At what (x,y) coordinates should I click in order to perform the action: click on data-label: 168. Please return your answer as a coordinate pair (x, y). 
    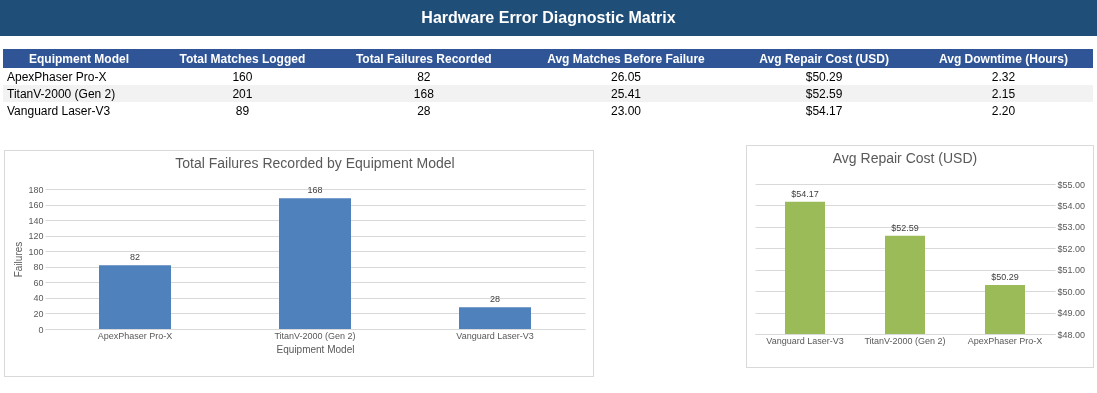
    Looking at the image, I should click on (315, 190).